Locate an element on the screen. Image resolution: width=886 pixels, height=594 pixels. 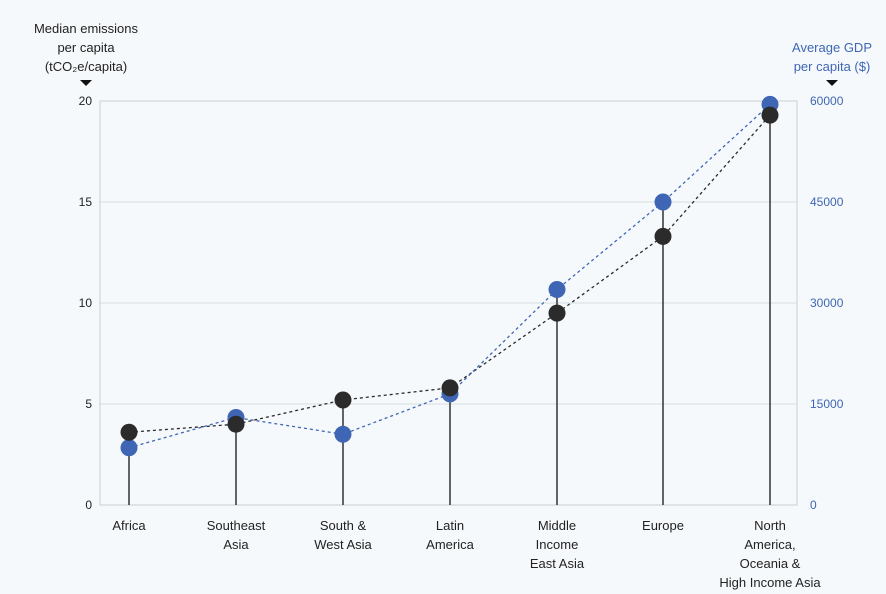
right-tick-label: 15000 is located at coordinates (827, 404).